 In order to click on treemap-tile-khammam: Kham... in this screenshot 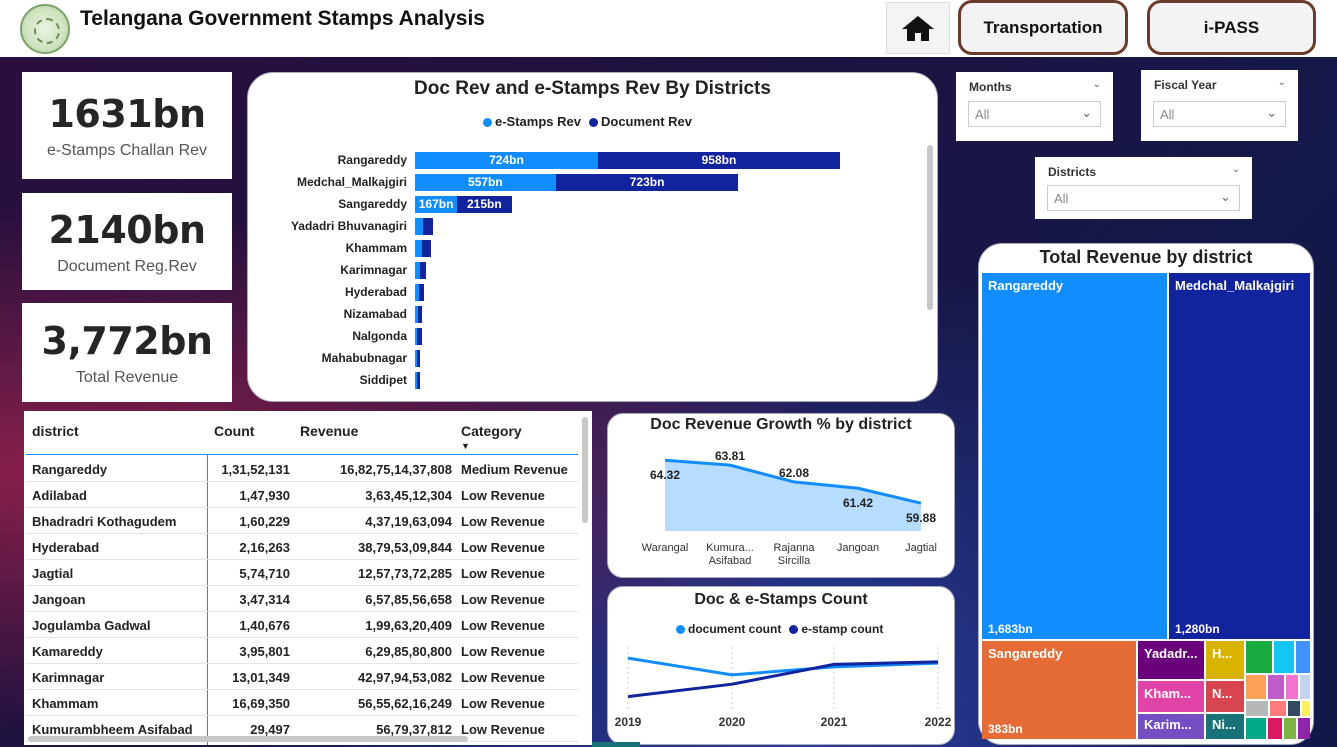, I will do `click(1171, 696)`.